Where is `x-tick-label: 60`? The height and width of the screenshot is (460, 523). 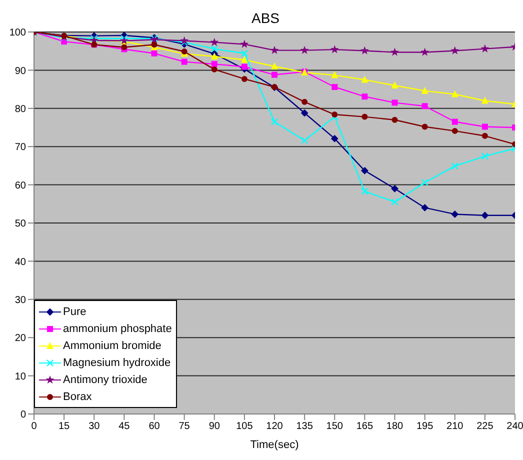
x-tick-label: 60 is located at coordinates (154, 426).